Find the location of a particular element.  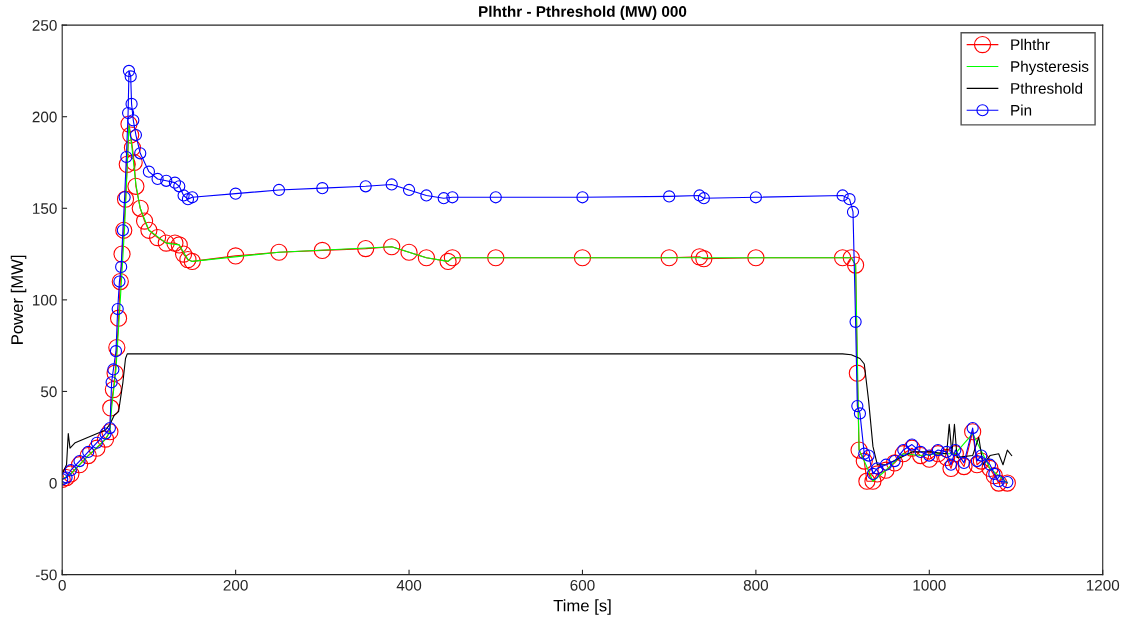

x-tick-label: 200 is located at coordinates (235, 585).